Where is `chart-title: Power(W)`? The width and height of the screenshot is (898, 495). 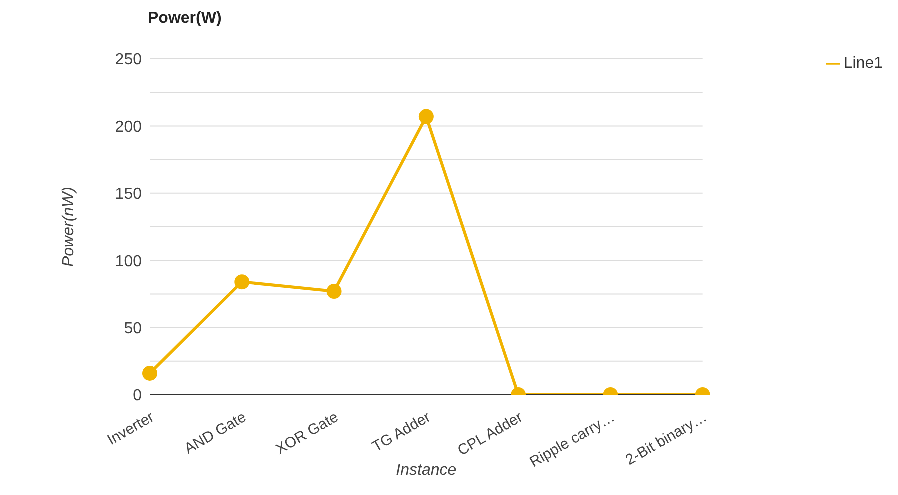
chart-title: Power(W) is located at coordinates (185, 19).